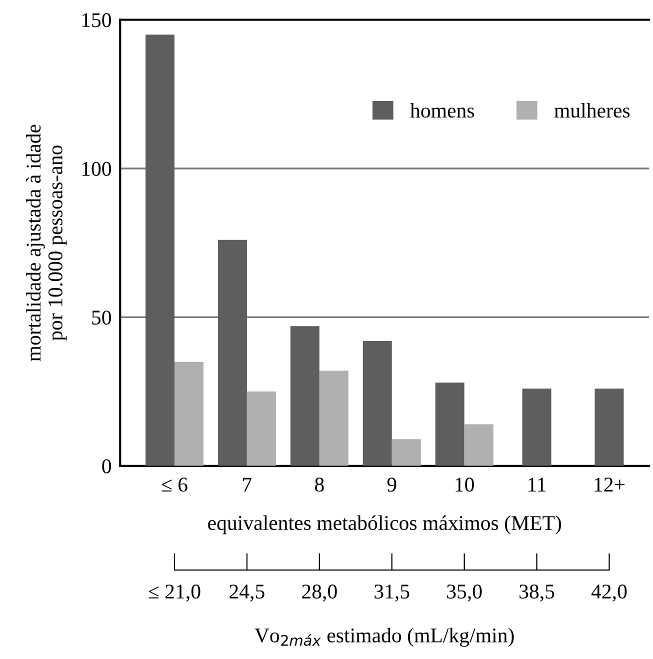 The height and width of the screenshot is (659, 653). Describe the element at coordinates (247, 593) in the screenshot. I see `x2-tick-label: 24,5` at that location.